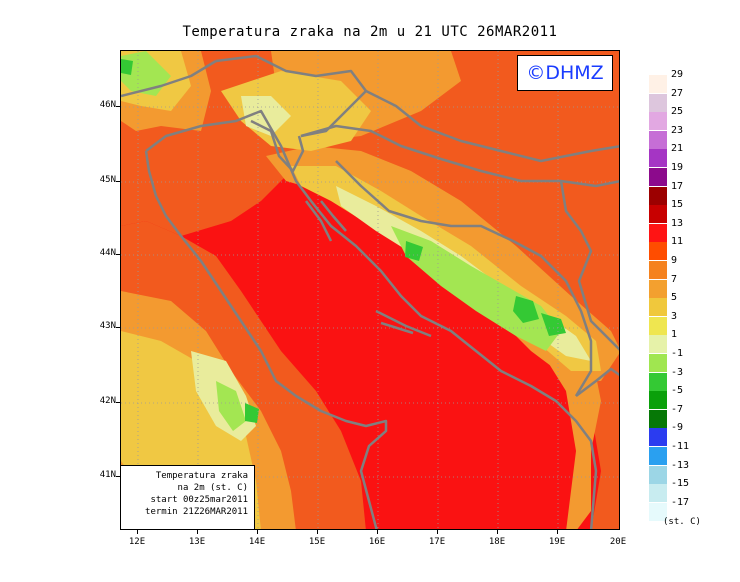 The image size is (740, 582). I want to click on legend-label: -13, so click(680, 465).